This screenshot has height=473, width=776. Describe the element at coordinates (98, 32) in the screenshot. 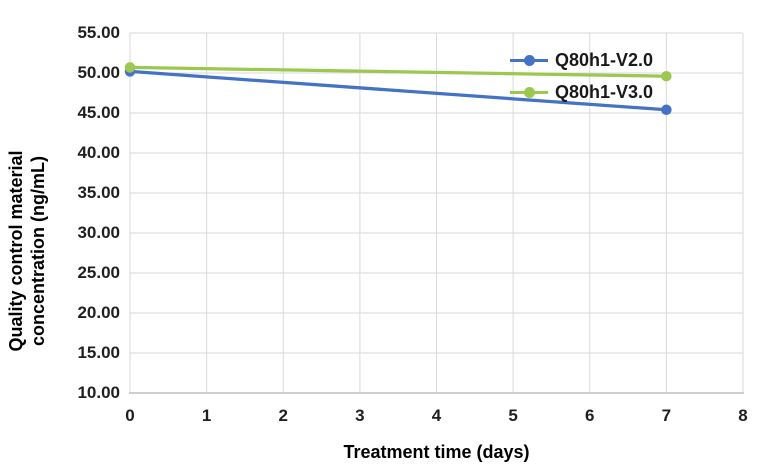

I see `y-tick-label: 55.00` at that location.